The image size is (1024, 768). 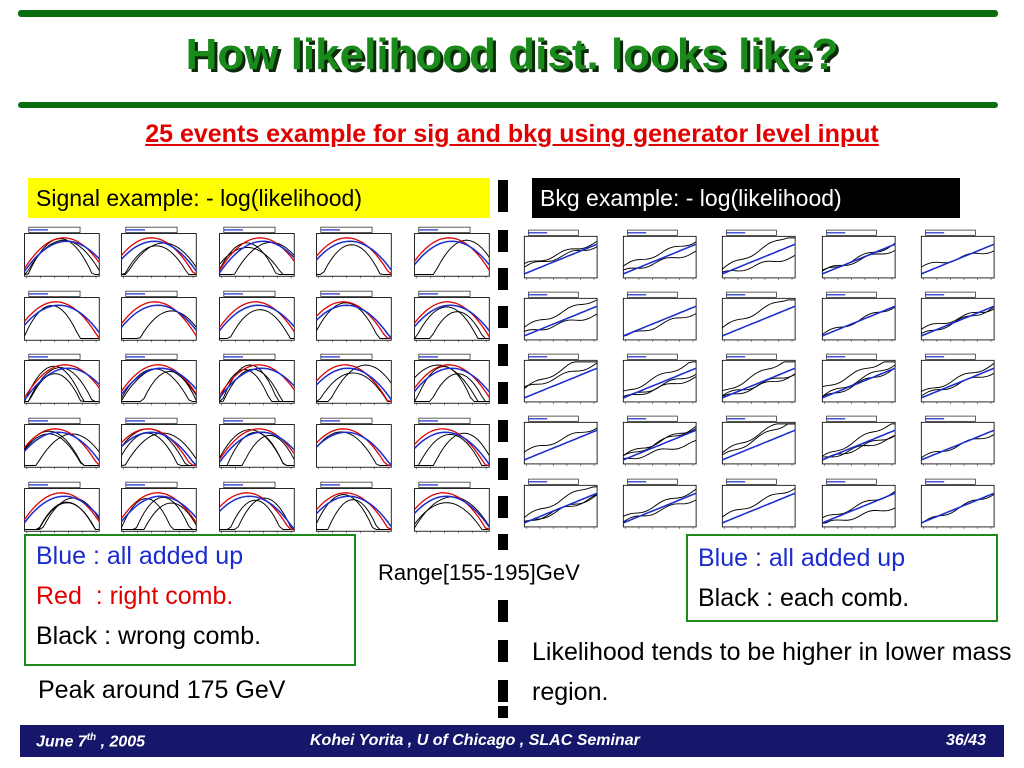 What do you see at coordinates (149, 636) in the screenshot?
I see `signal-legend-black: Black : wrong comb.` at bounding box center [149, 636].